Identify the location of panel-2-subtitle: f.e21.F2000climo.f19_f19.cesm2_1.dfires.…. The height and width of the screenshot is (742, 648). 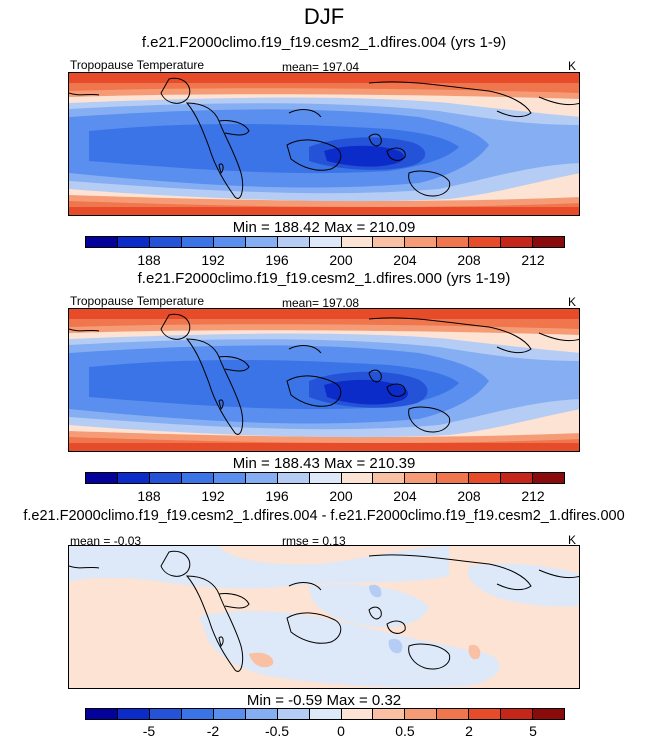
(324, 278).